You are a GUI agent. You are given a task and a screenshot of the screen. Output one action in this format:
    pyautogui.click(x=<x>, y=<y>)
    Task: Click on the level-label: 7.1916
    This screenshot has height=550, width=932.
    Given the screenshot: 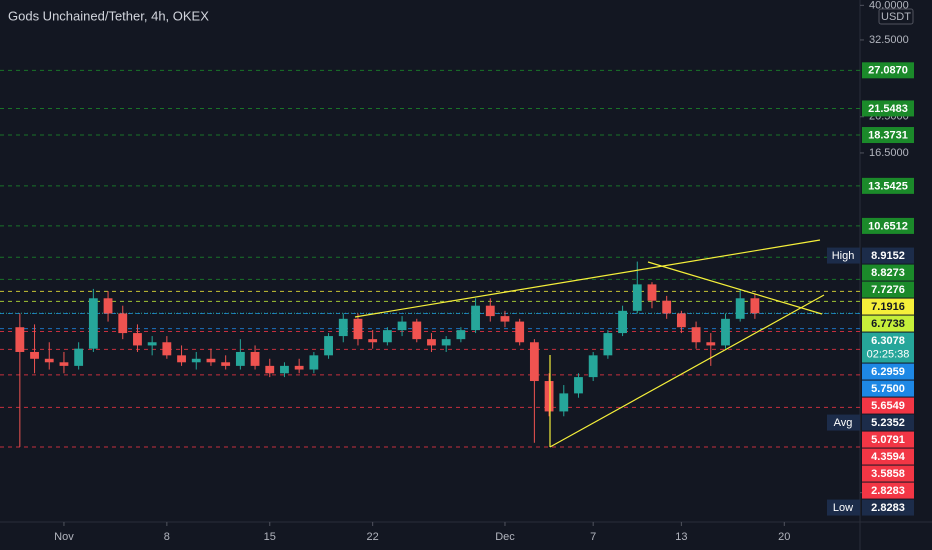 What is the action you would take?
    pyautogui.click(x=888, y=307)
    